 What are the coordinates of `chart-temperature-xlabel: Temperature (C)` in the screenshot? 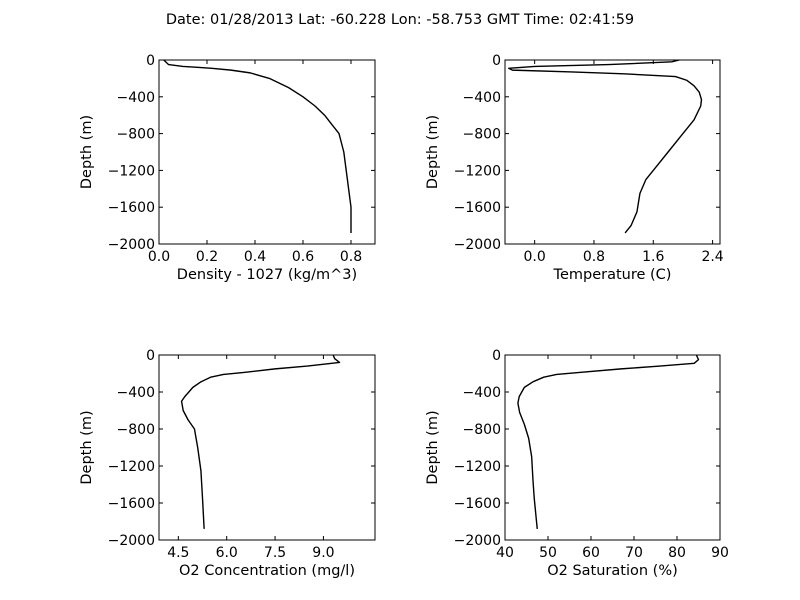 It's located at (612, 275).